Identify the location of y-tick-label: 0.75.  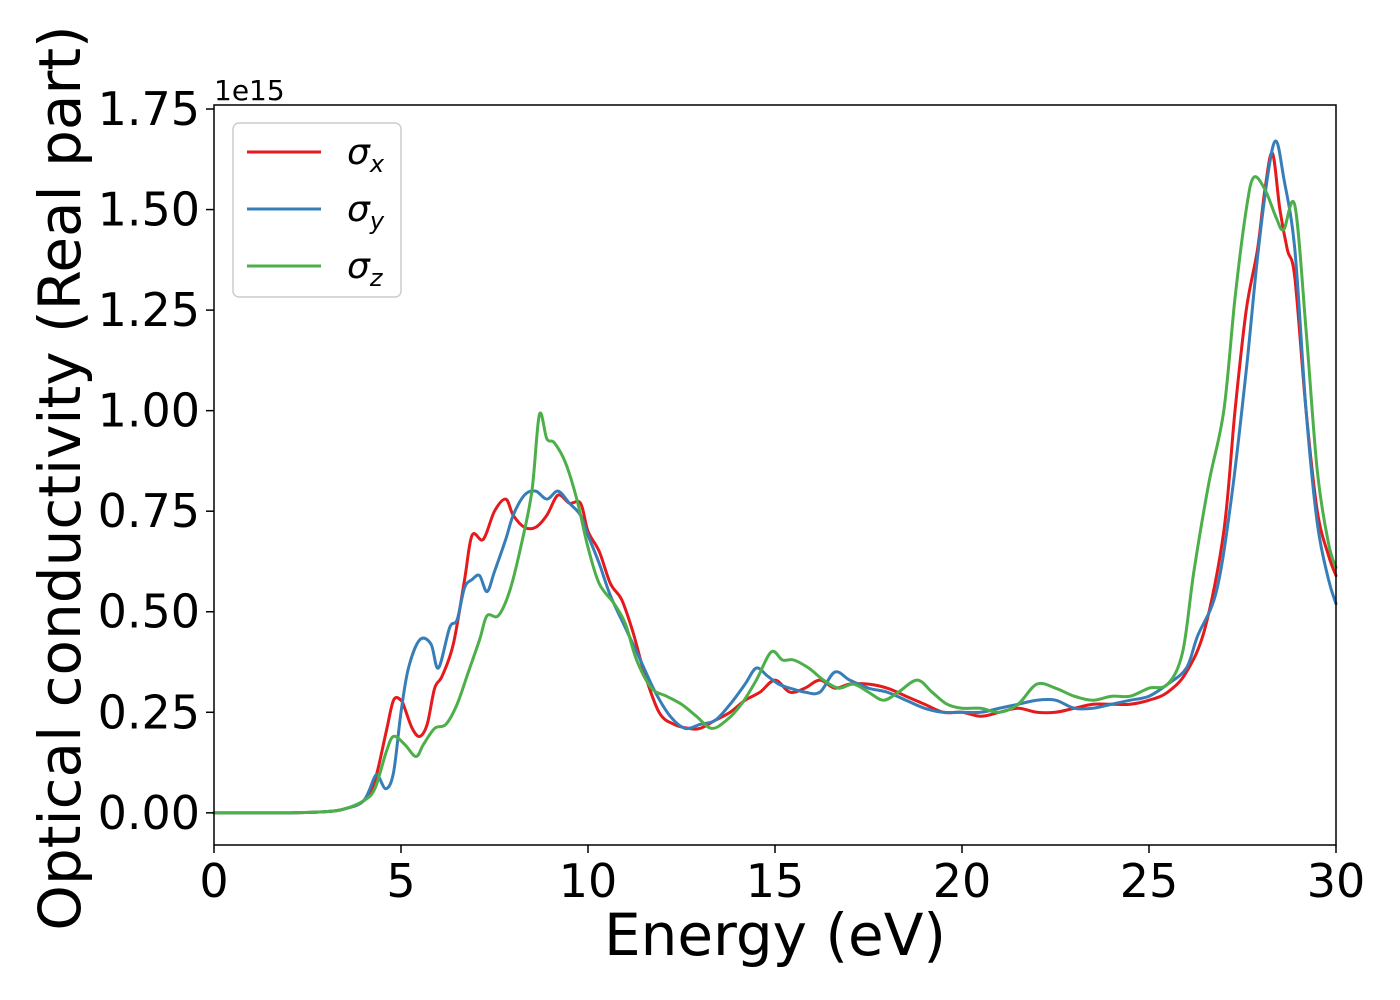
(149, 511).